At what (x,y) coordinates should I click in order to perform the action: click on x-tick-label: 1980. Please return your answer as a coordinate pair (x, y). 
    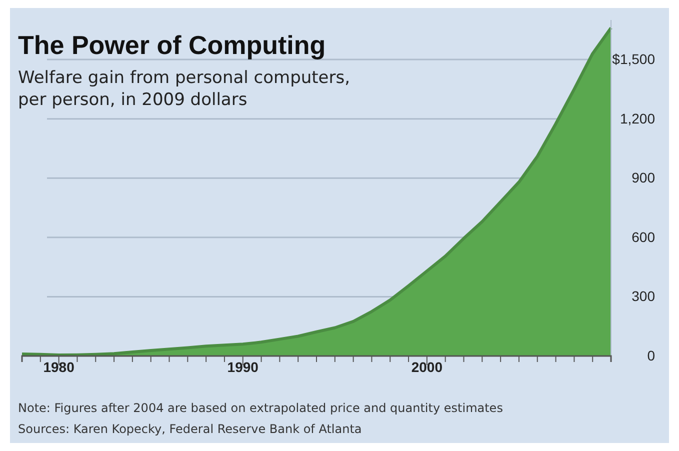
    Looking at the image, I should click on (59, 367).